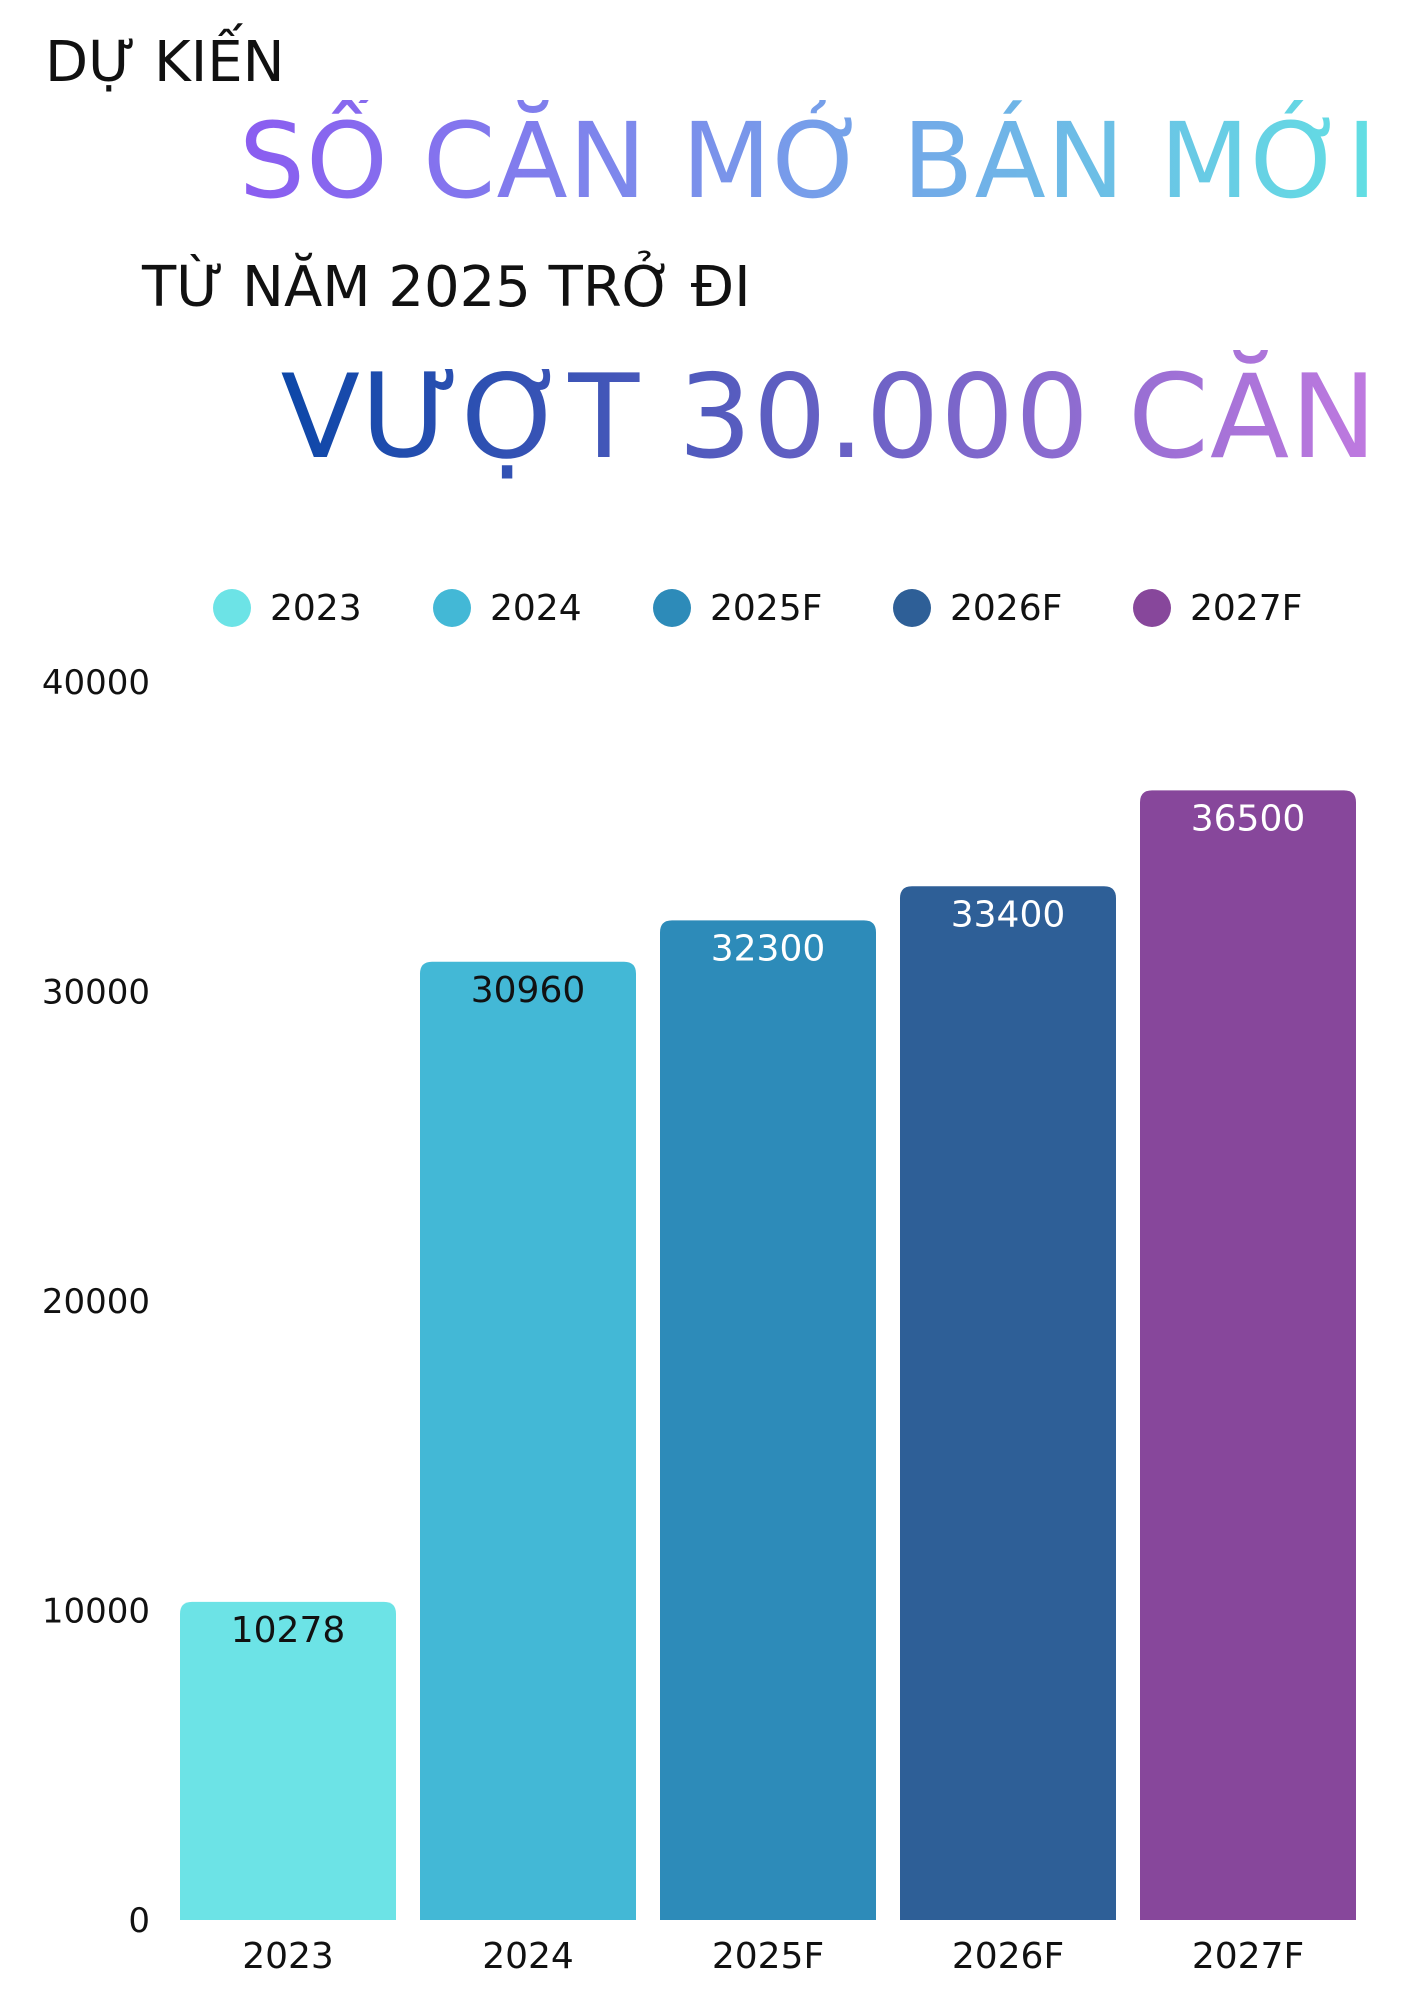 This screenshot has height=2000, width=1414. Describe the element at coordinates (808, 161) in the screenshot. I see `headline-line-2: SỐ CĂN MỞ BÁN MỚI` at that location.